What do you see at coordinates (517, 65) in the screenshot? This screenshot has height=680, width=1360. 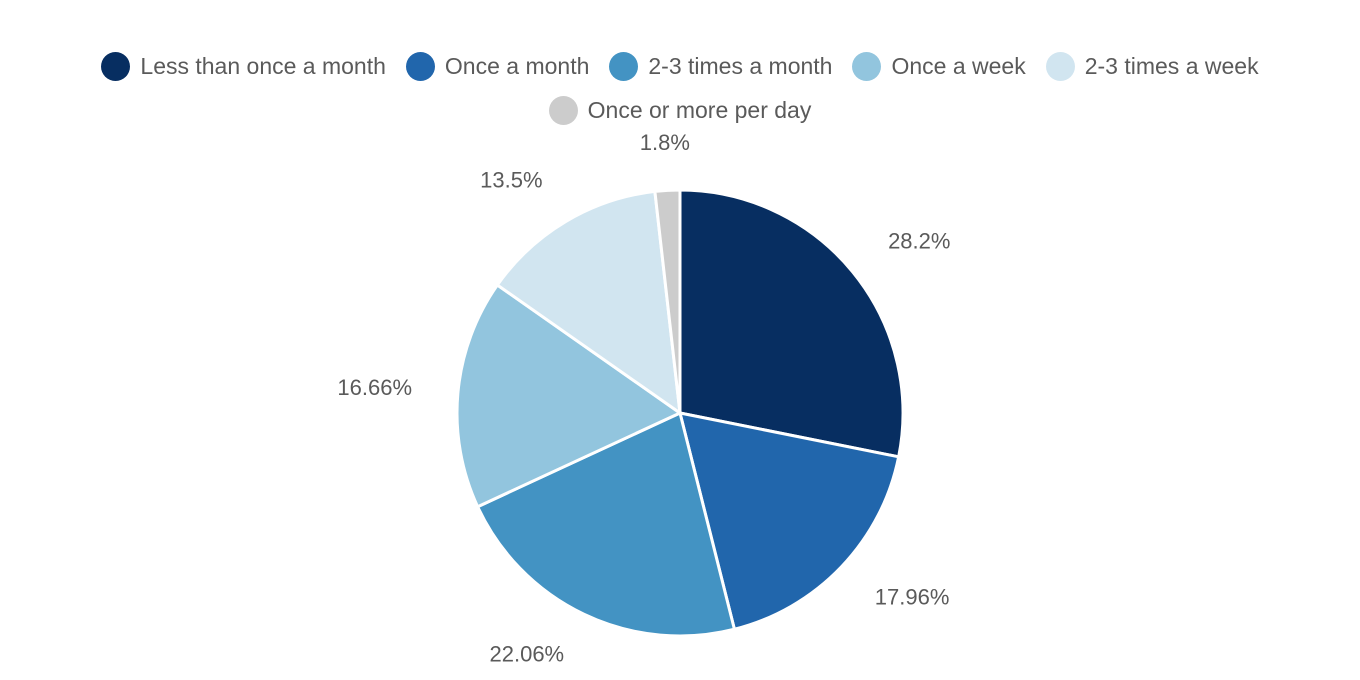 I see `legend-label: Once a month` at bounding box center [517, 65].